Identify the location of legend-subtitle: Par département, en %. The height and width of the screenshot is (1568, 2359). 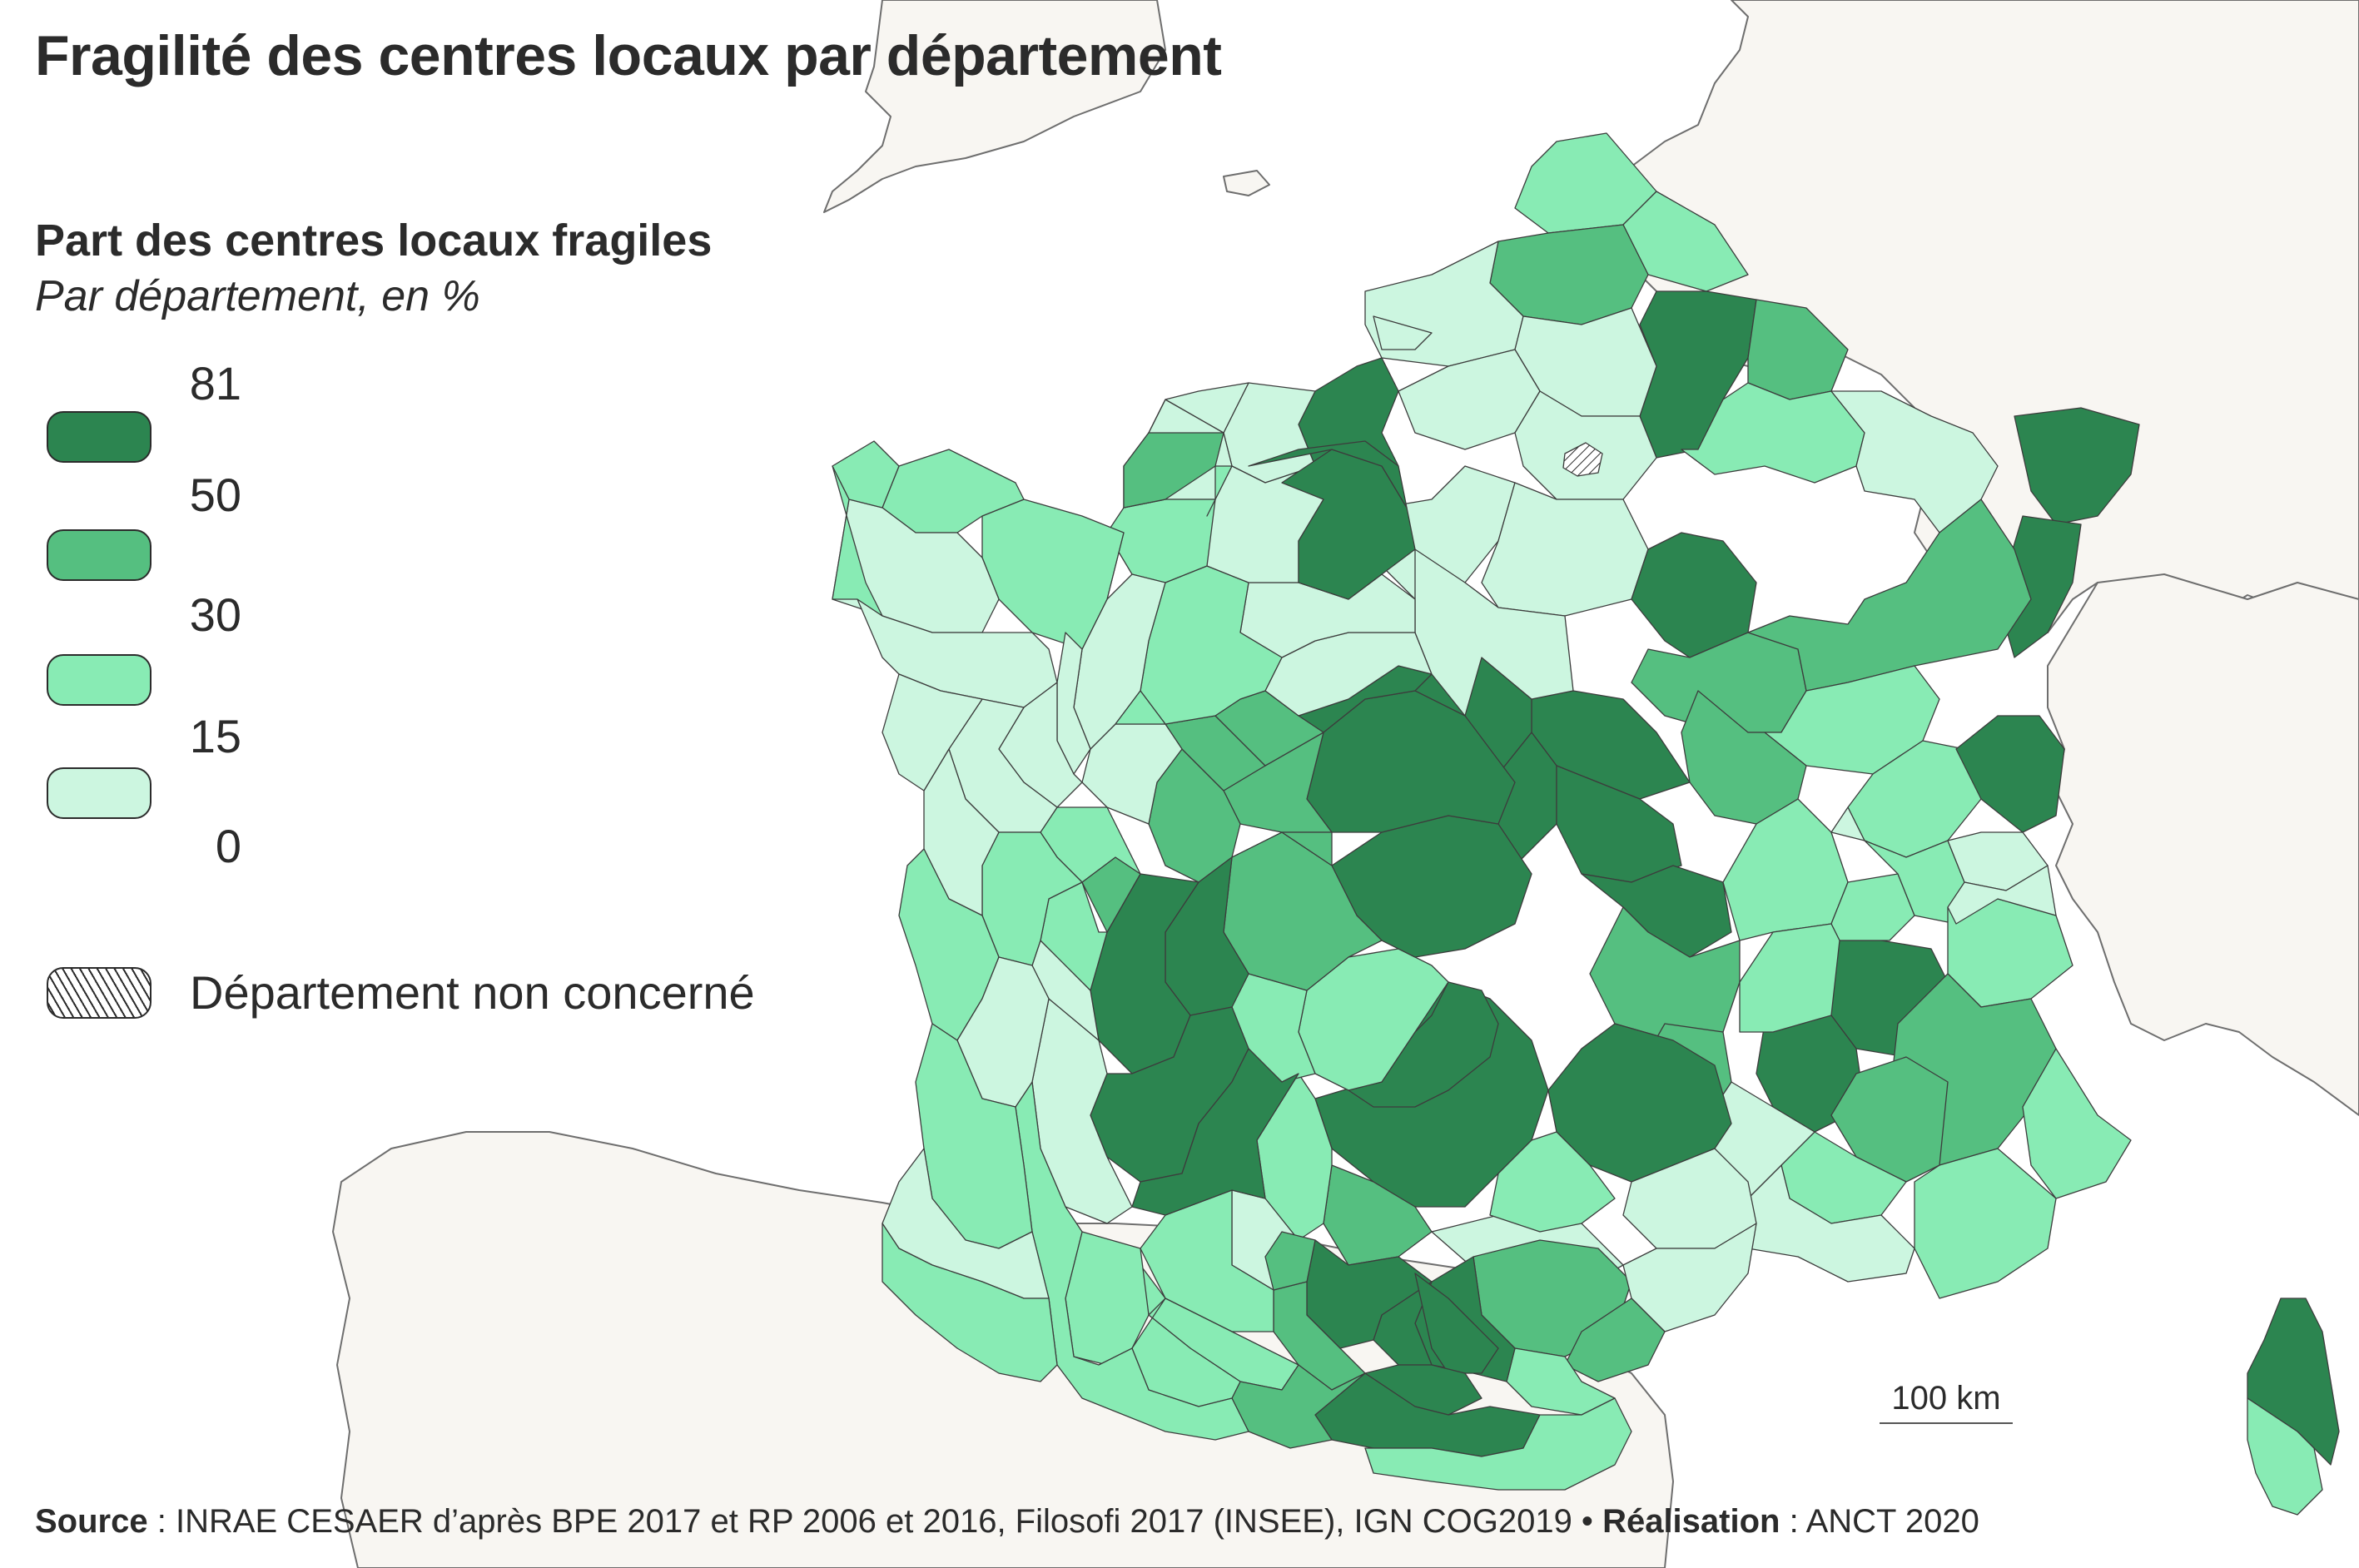
(257, 296).